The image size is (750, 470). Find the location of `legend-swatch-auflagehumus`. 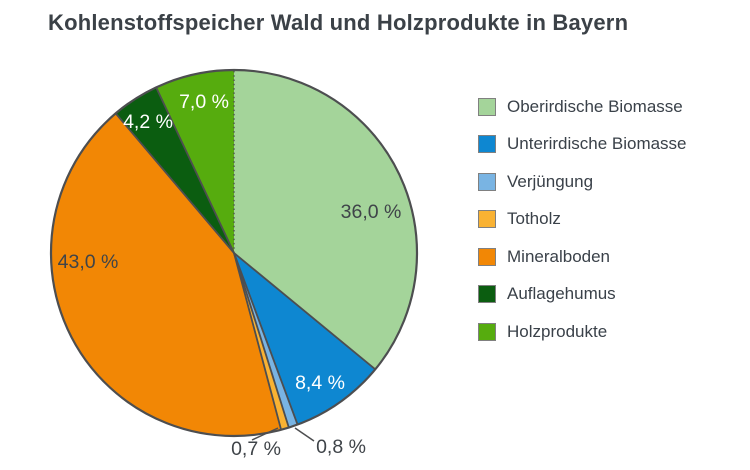

legend-swatch-auflagehumus is located at coordinates (487, 294).